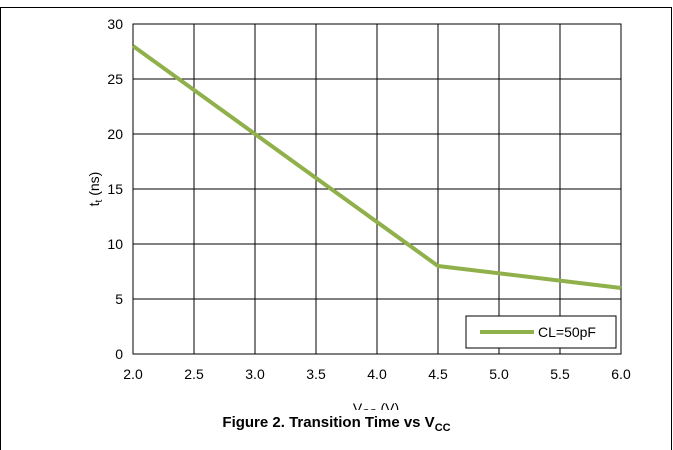  What do you see at coordinates (499, 374) in the screenshot?
I see `x-tick-label: 5.0` at bounding box center [499, 374].